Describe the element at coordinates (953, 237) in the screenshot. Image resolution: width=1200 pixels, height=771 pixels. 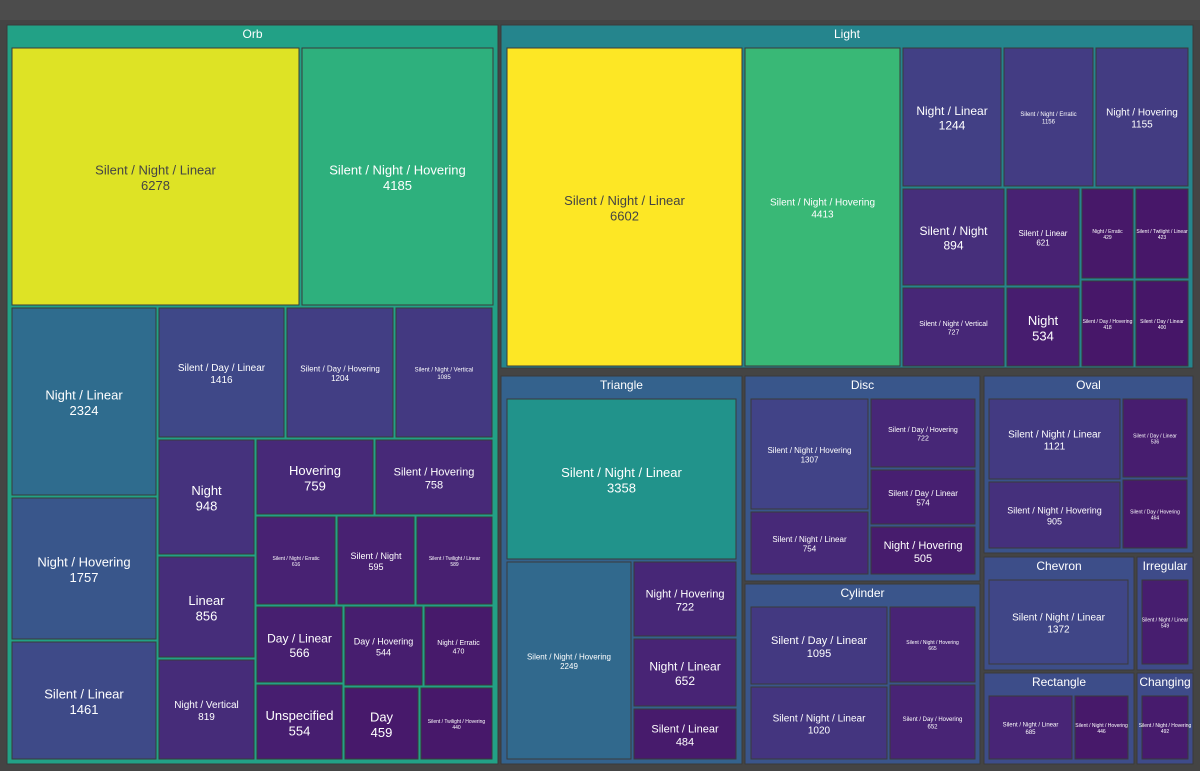
I see `tile-light-silent-night` at that location.